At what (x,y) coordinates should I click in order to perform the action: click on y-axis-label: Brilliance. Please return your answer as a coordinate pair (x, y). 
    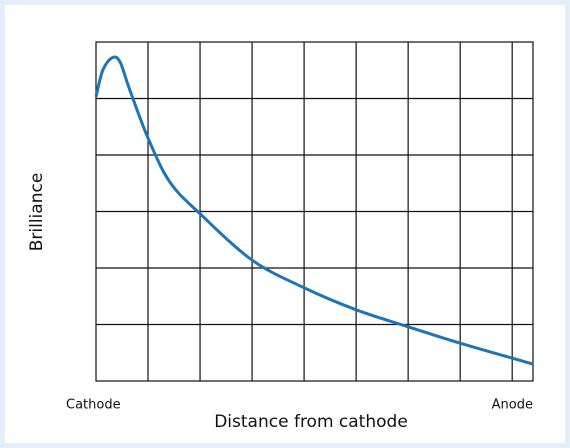
    Looking at the image, I should click on (37, 212).